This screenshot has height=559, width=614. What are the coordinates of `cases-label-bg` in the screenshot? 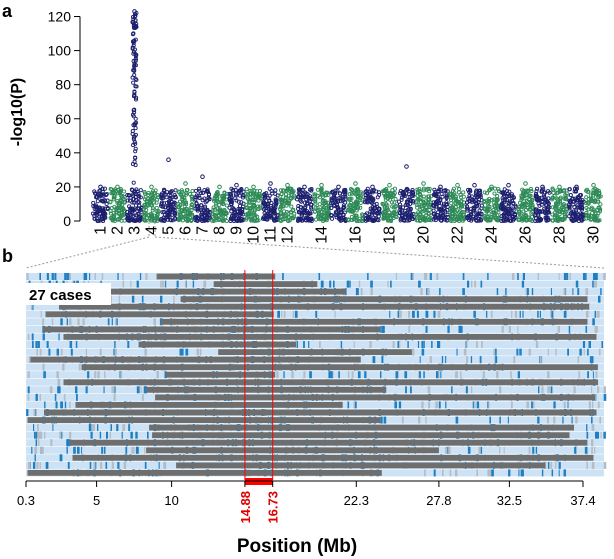 It's located at (68, 294).